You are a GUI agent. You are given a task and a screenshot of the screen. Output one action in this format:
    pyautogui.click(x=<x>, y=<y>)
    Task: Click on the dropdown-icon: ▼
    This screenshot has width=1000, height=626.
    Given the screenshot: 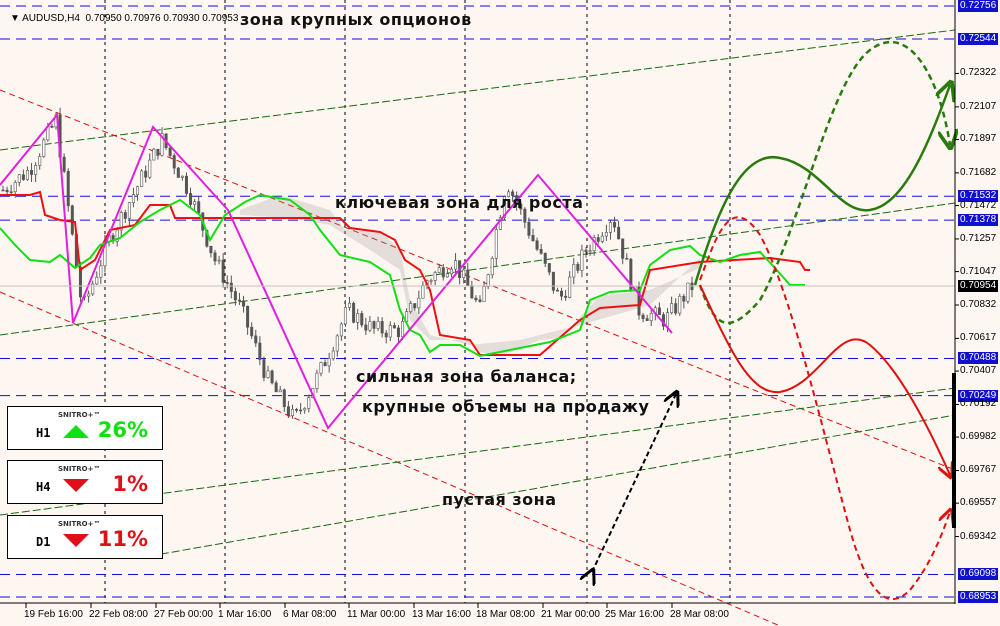 What is the action you would take?
    pyautogui.click(x=15, y=18)
    